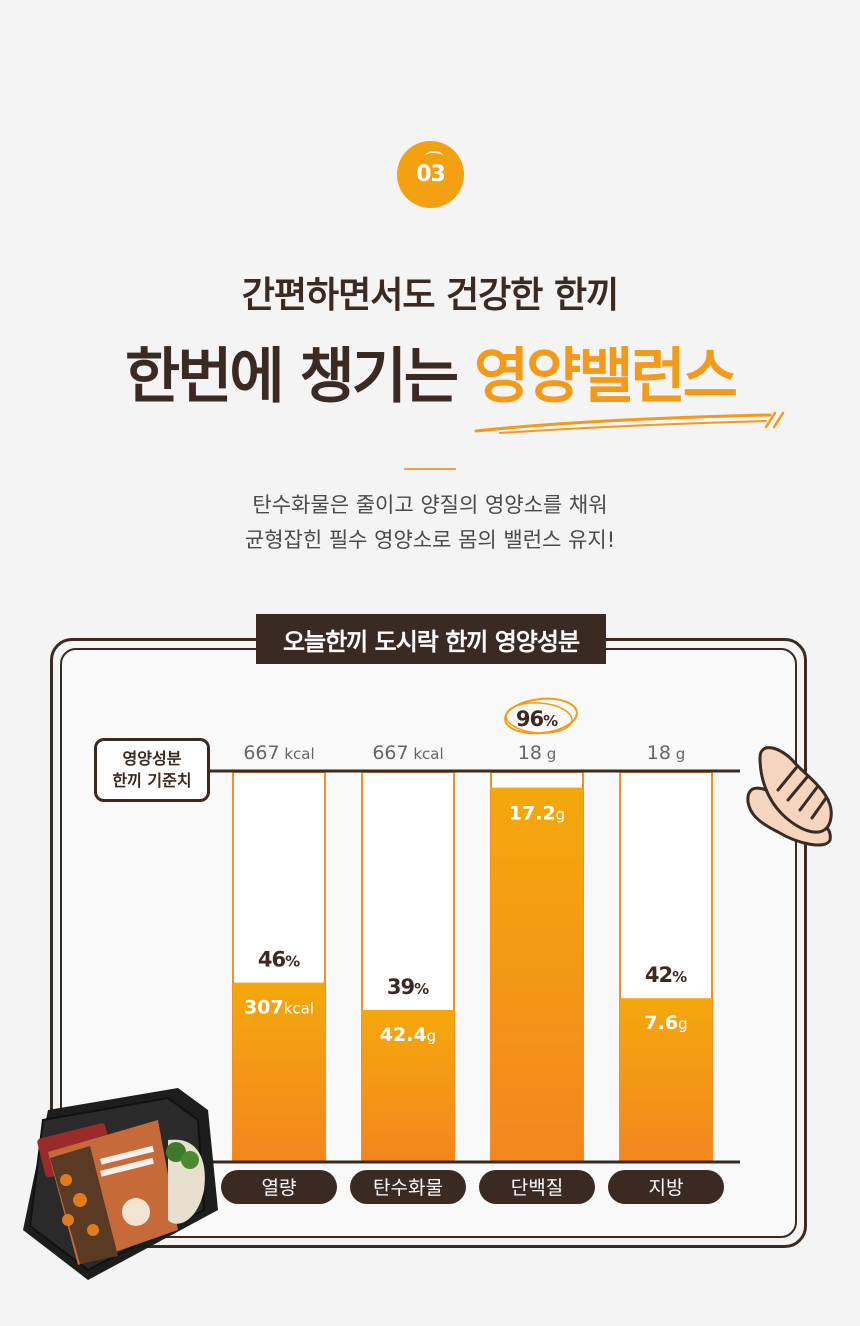 The width and height of the screenshot is (860, 1326). Describe the element at coordinates (431, 639) in the screenshot. I see `nutrition-panel-title: 오늘한끼 도시락 한끼 영양성분` at that location.